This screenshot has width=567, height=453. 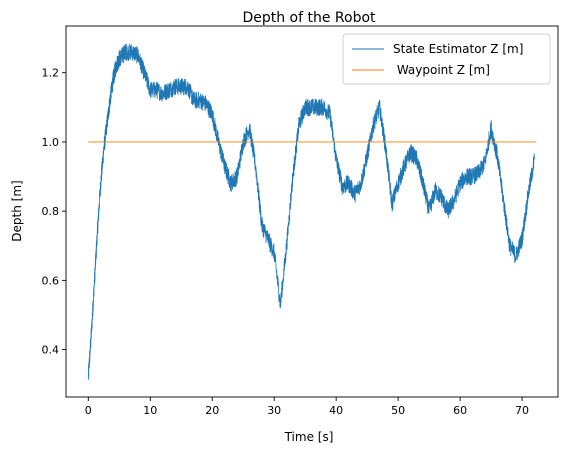 I want to click on x-axis-ticks: 0 10 20 30 40 50 60 70, so click(x=307, y=407).